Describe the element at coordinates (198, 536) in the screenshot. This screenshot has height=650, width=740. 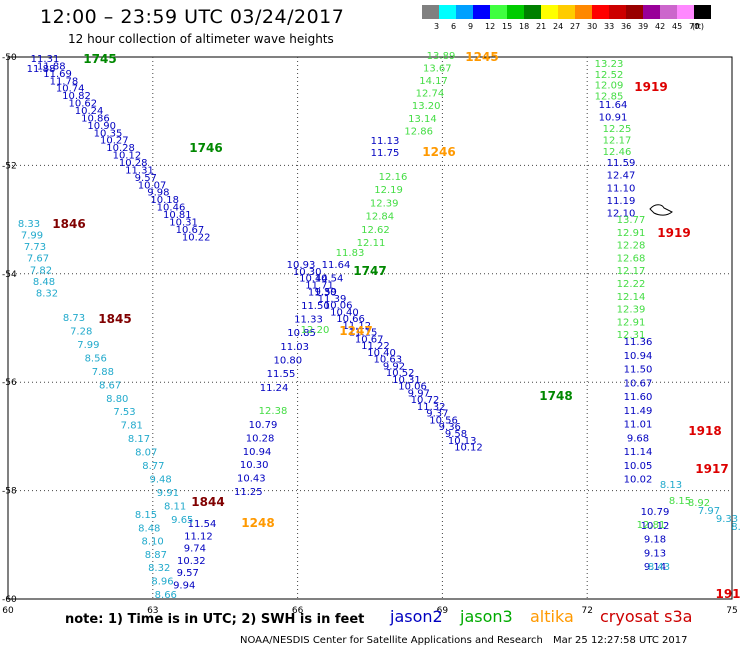
I see `wave-height-value: 11.12` at that location.